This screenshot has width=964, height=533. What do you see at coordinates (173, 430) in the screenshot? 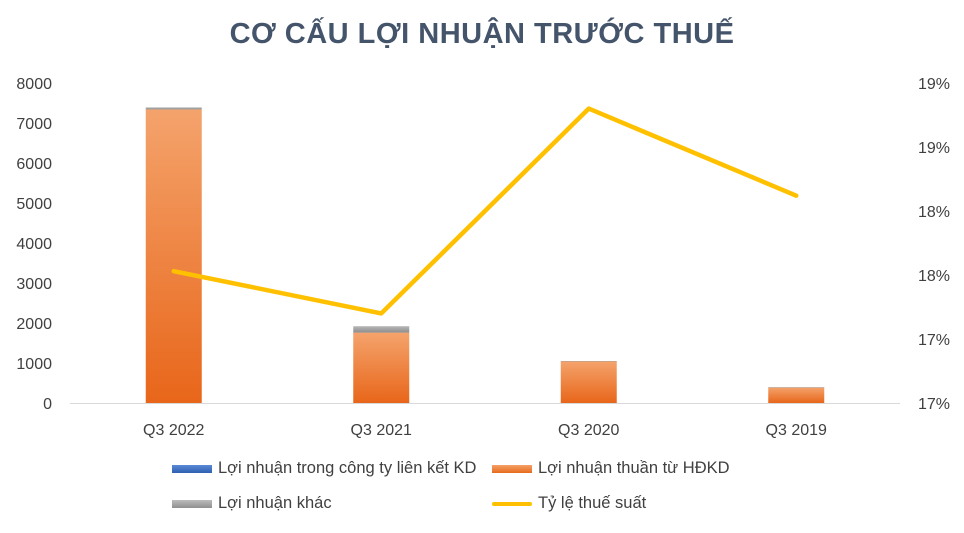
I see `x-tick-label: Q3 2022` at bounding box center [173, 430].